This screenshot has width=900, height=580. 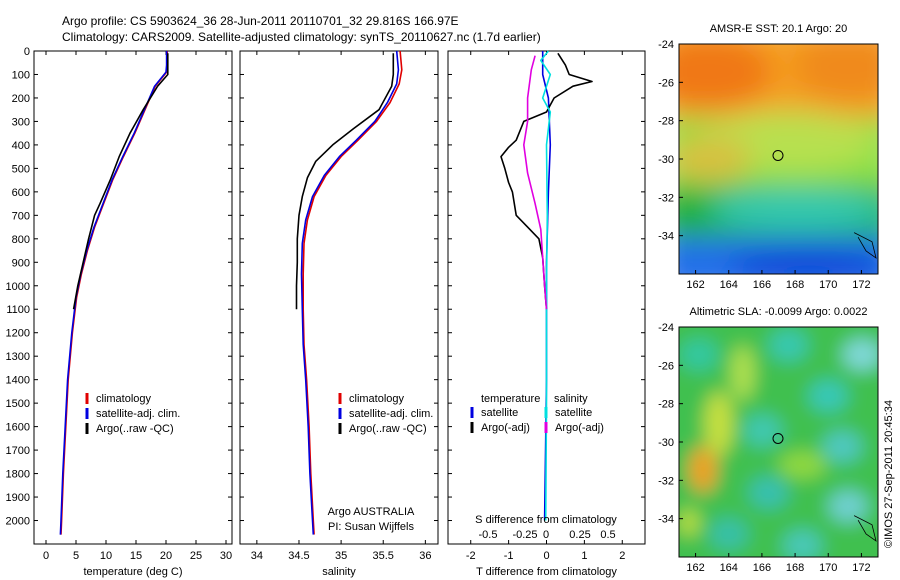 I want to click on salinity-annotation-line-2: PI: Susan Wijffels, so click(x=371, y=527).